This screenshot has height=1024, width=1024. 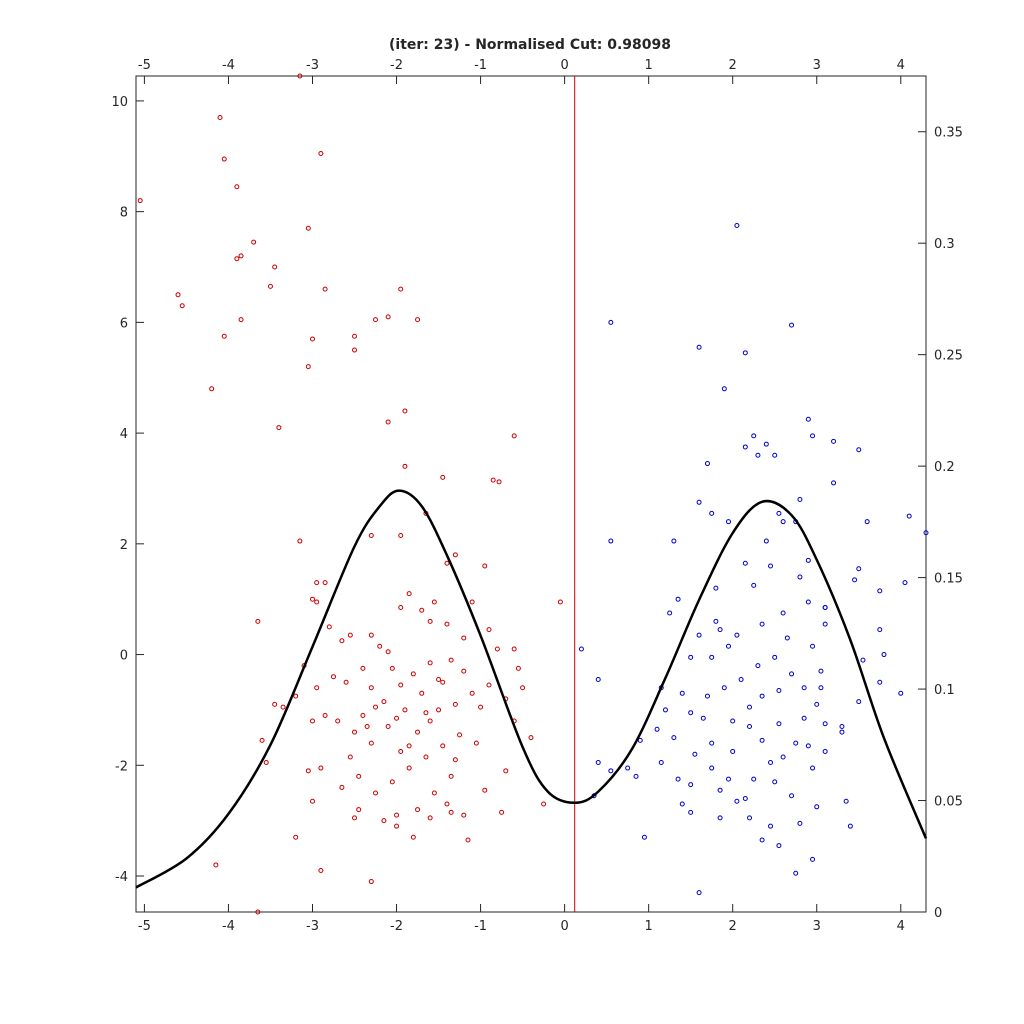 I want to click on y-tick-label-right: 0.05, so click(x=948, y=802).